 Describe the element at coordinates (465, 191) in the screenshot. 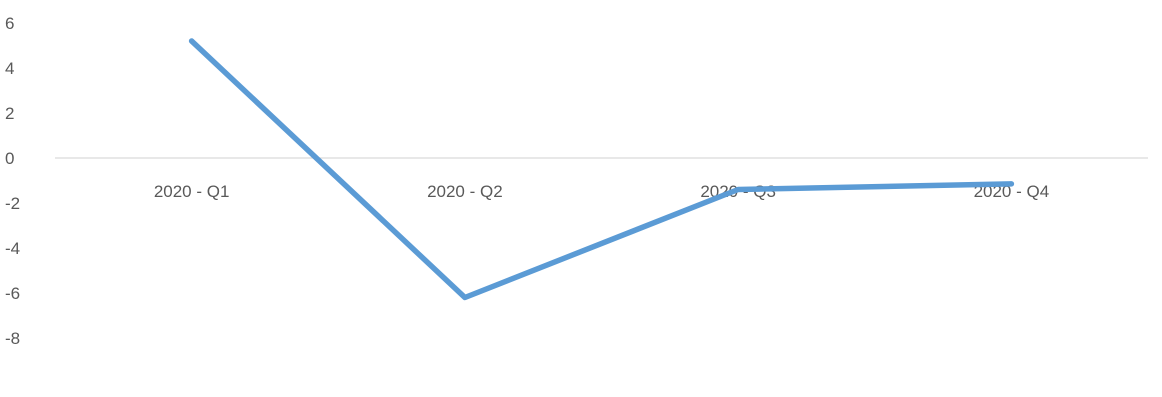

I see `x-category-label: 2020 - Q2` at that location.